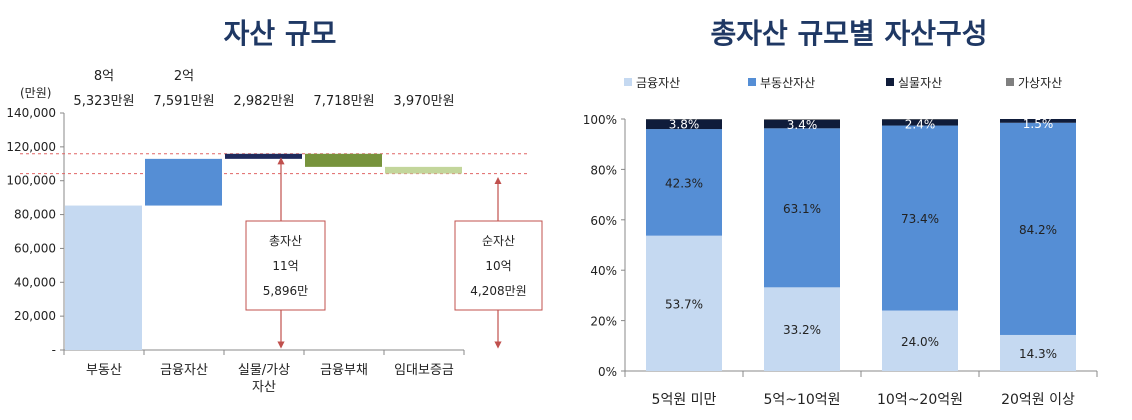 The image size is (1132, 420). I want to click on annotation-text: 5,896만, so click(285, 291).